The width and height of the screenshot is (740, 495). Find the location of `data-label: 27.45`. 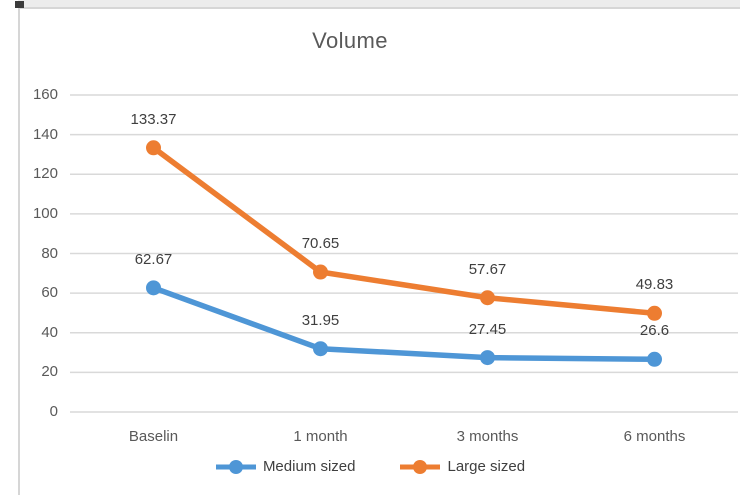

data-label: 27.45 is located at coordinates (487, 329).